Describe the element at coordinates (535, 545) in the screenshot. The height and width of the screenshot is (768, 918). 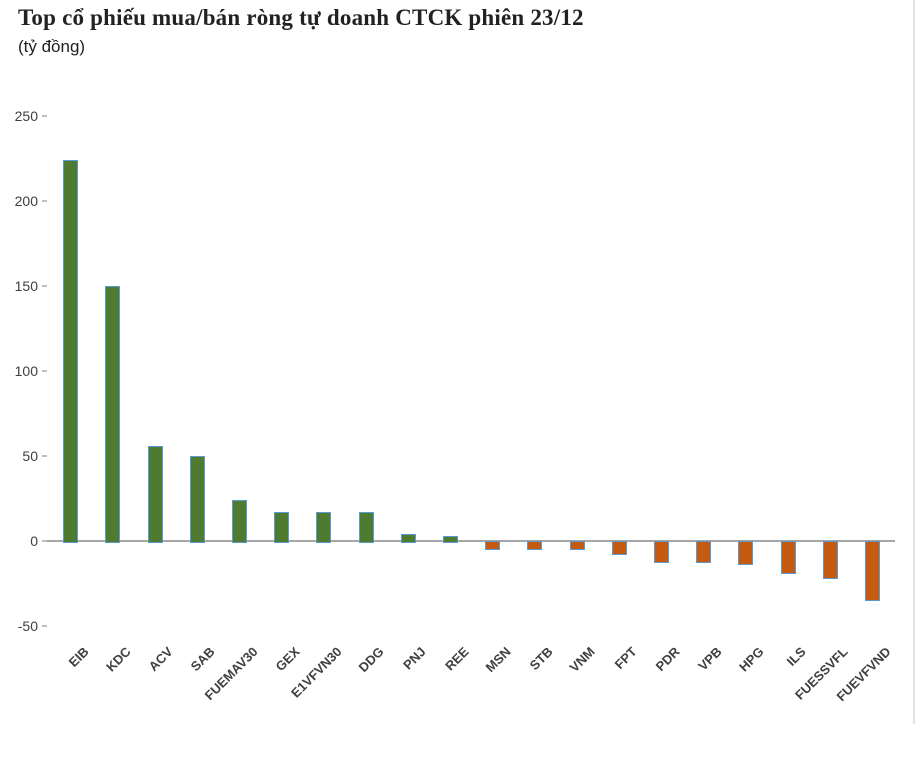
I see `bar-STB` at that location.